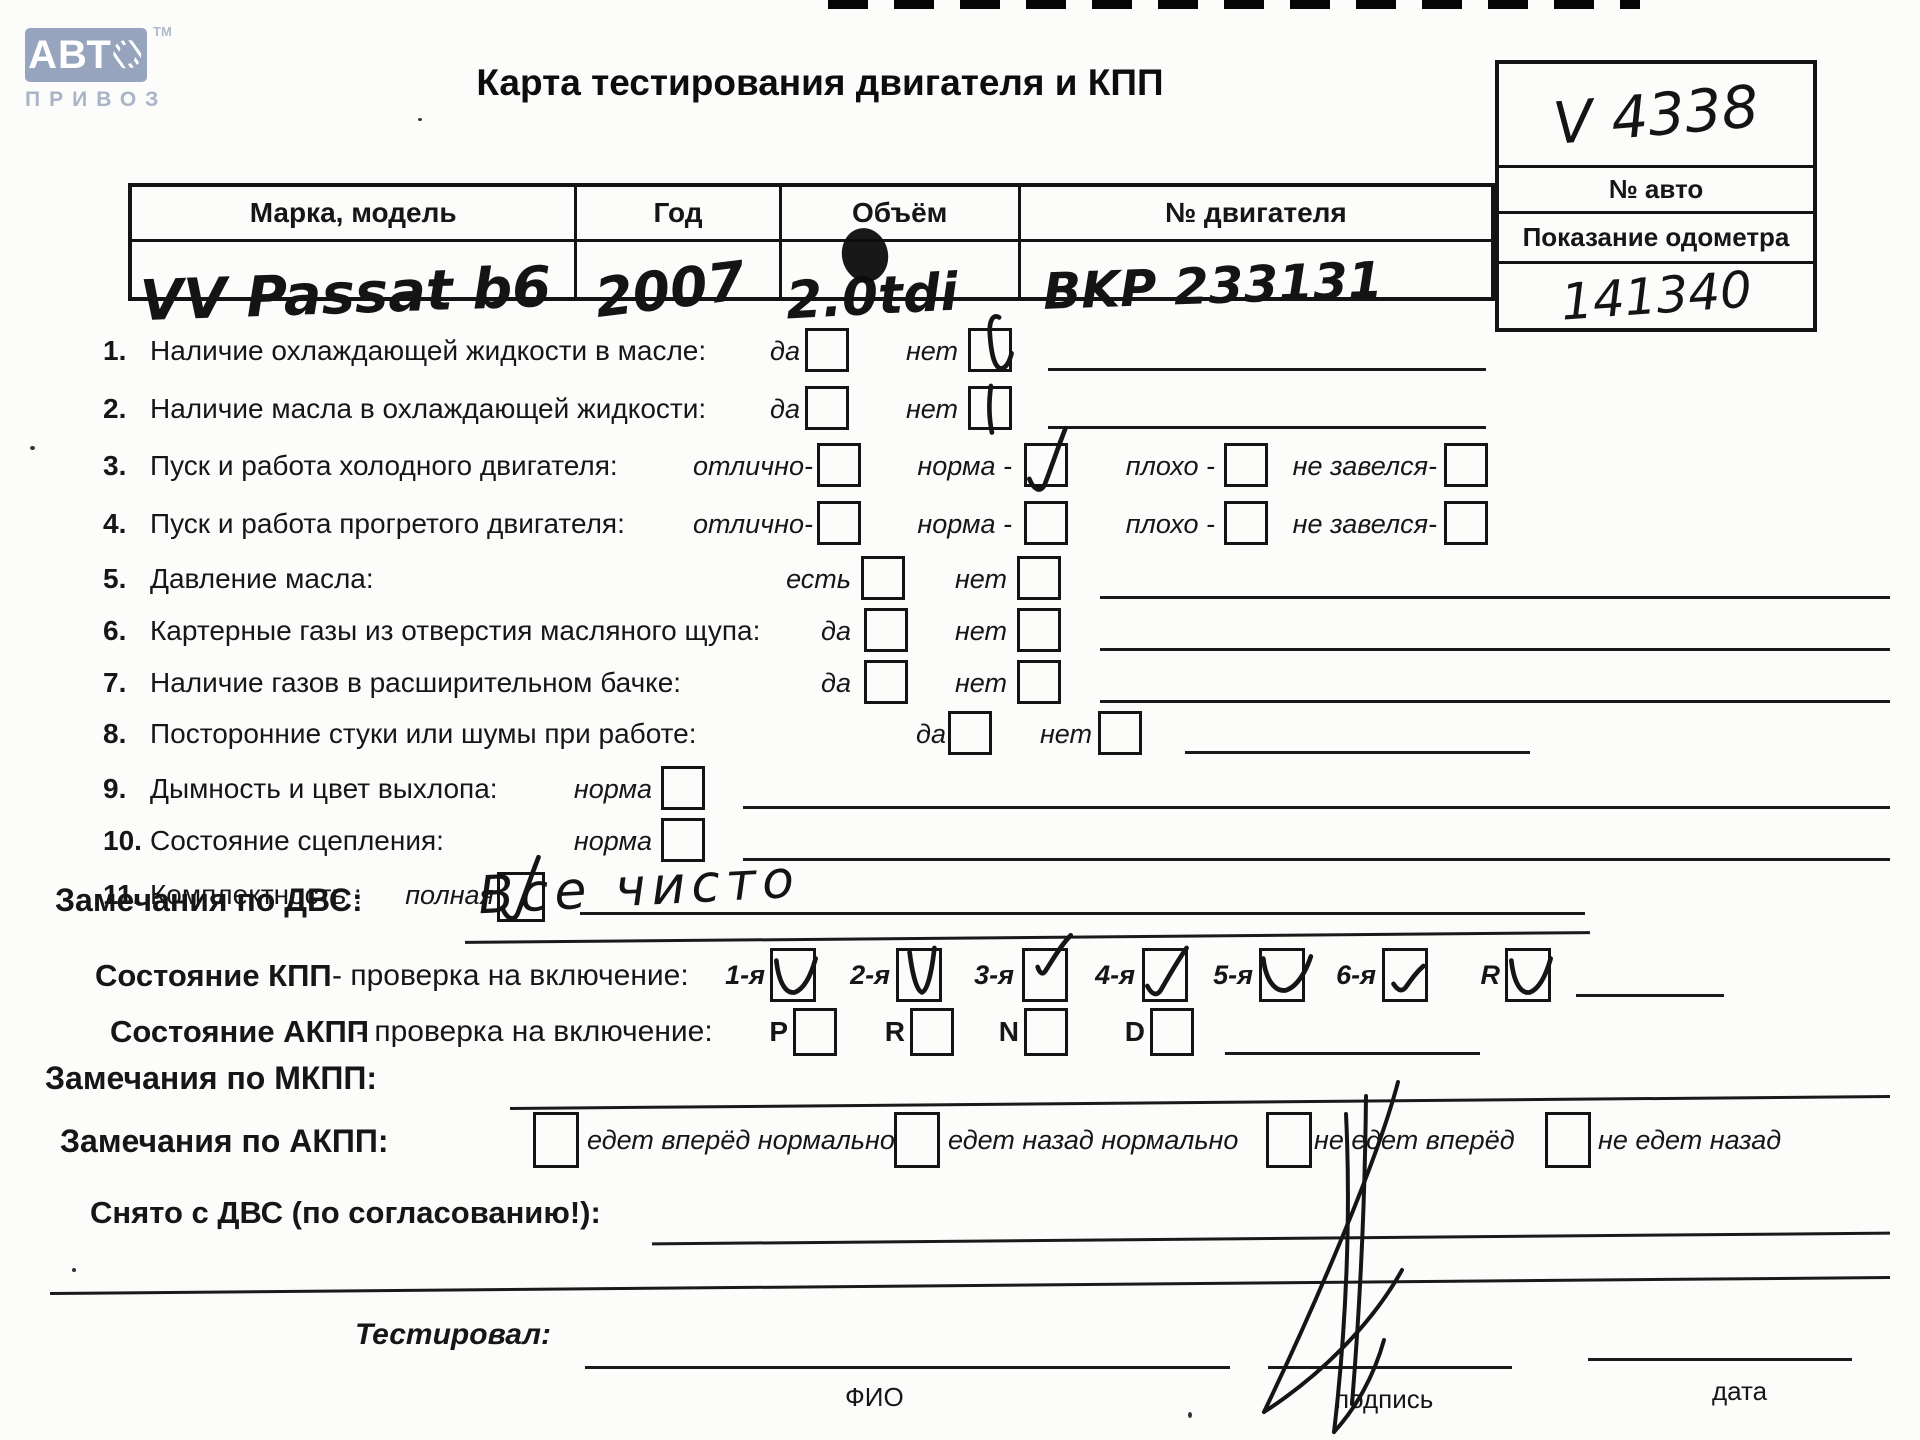 The image size is (1920, 1440). I want to click on fio-line, so click(907, 1367).